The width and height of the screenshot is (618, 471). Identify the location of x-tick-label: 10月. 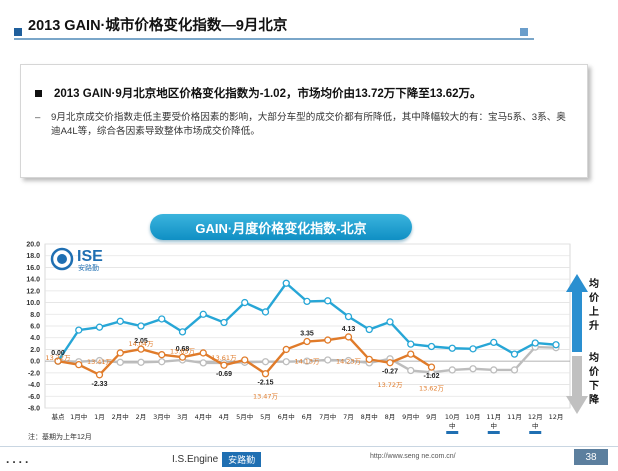
(473, 417).